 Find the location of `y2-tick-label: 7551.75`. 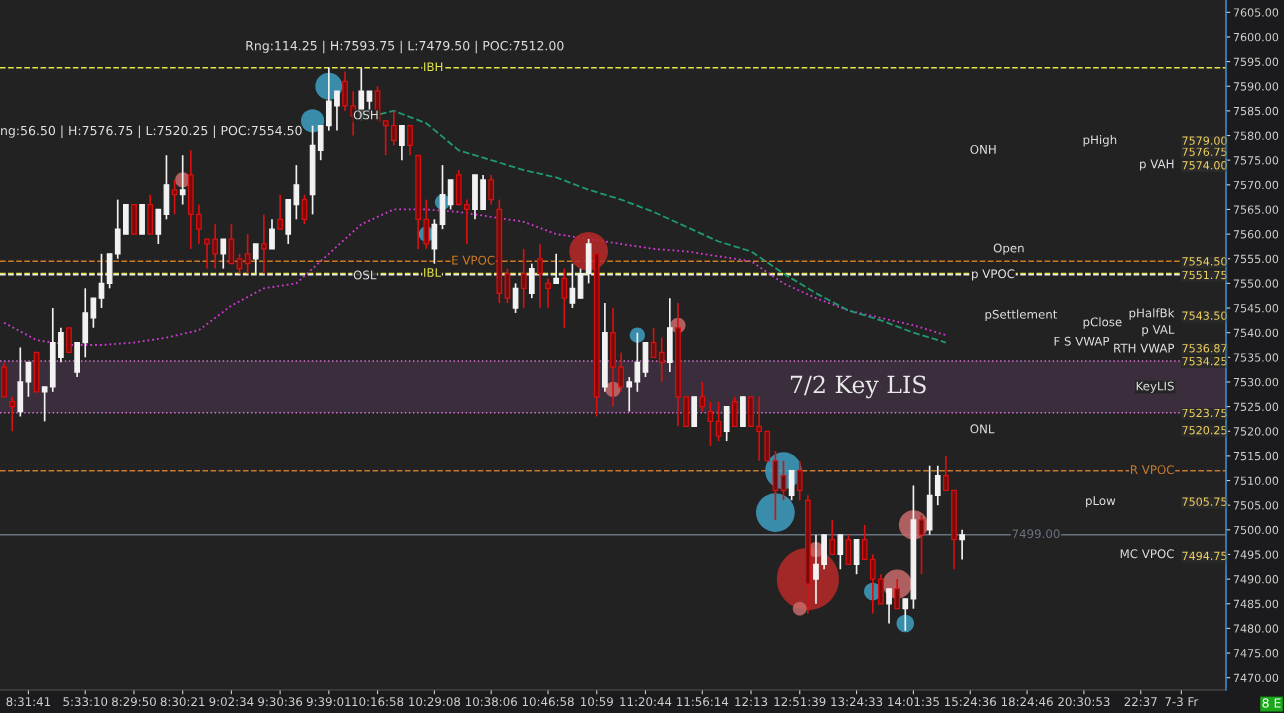

y2-tick-label: 7551.75 is located at coordinates (1204, 275).